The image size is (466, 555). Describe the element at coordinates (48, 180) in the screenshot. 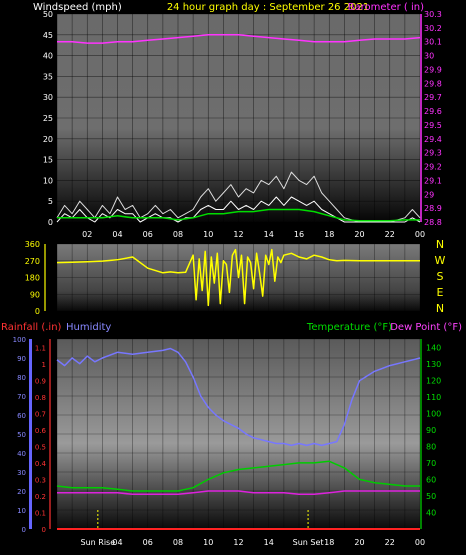

I see `windspeed-tick-label: 10` at that location.